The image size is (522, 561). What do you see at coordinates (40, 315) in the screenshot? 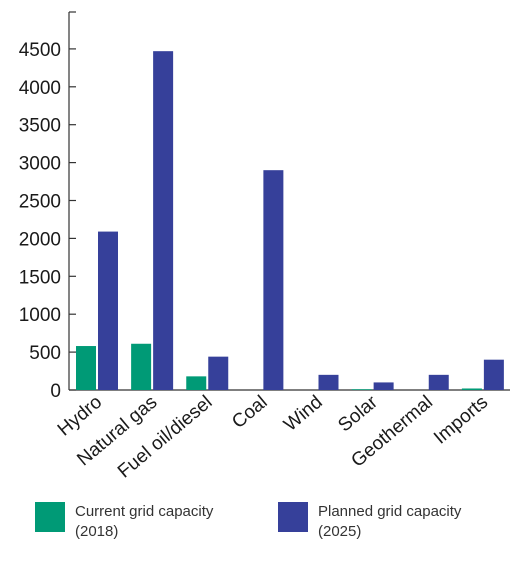
I see `y-tick-label: 1000` at bounding box center [40, 315].